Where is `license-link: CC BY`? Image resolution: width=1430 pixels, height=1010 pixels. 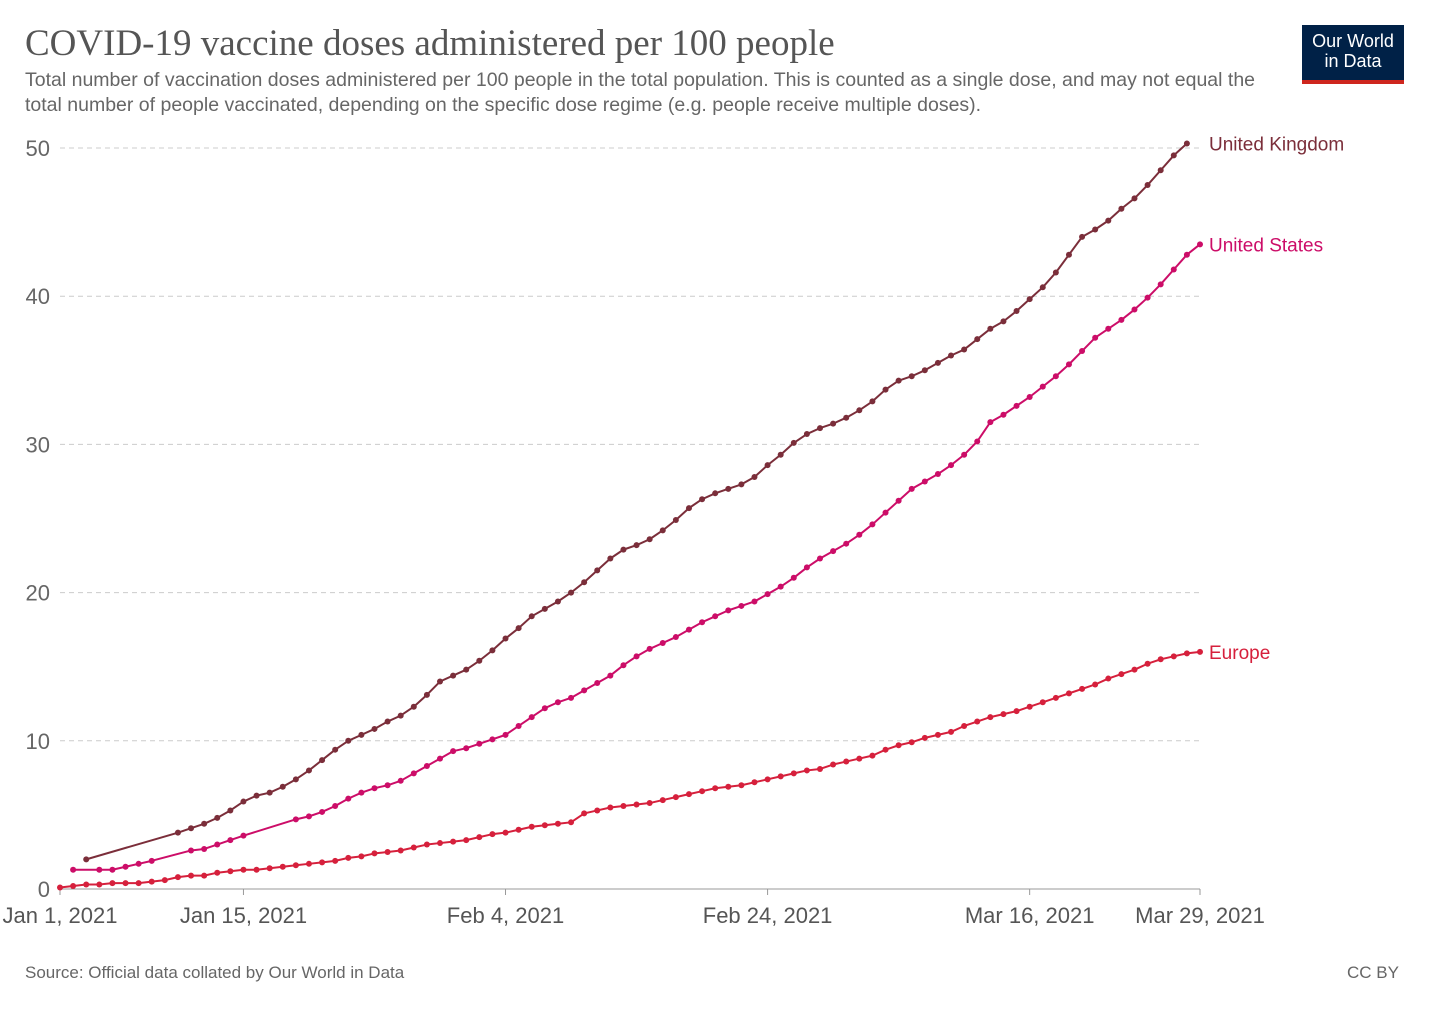
license-link: CC BY is located at coordinates (1373, 972).